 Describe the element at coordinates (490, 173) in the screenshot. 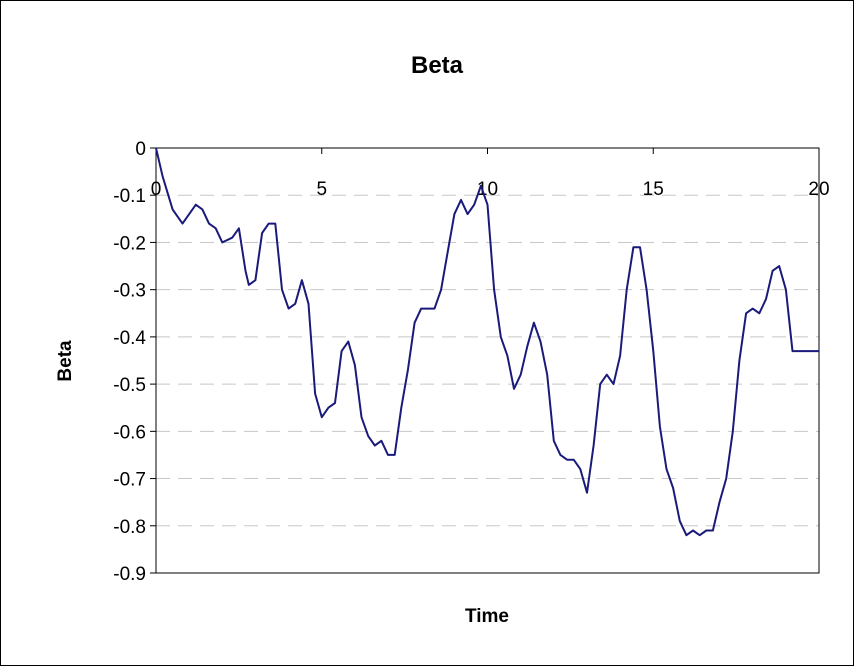

I see `x-axis: 0 5 10 15 20` at that location.